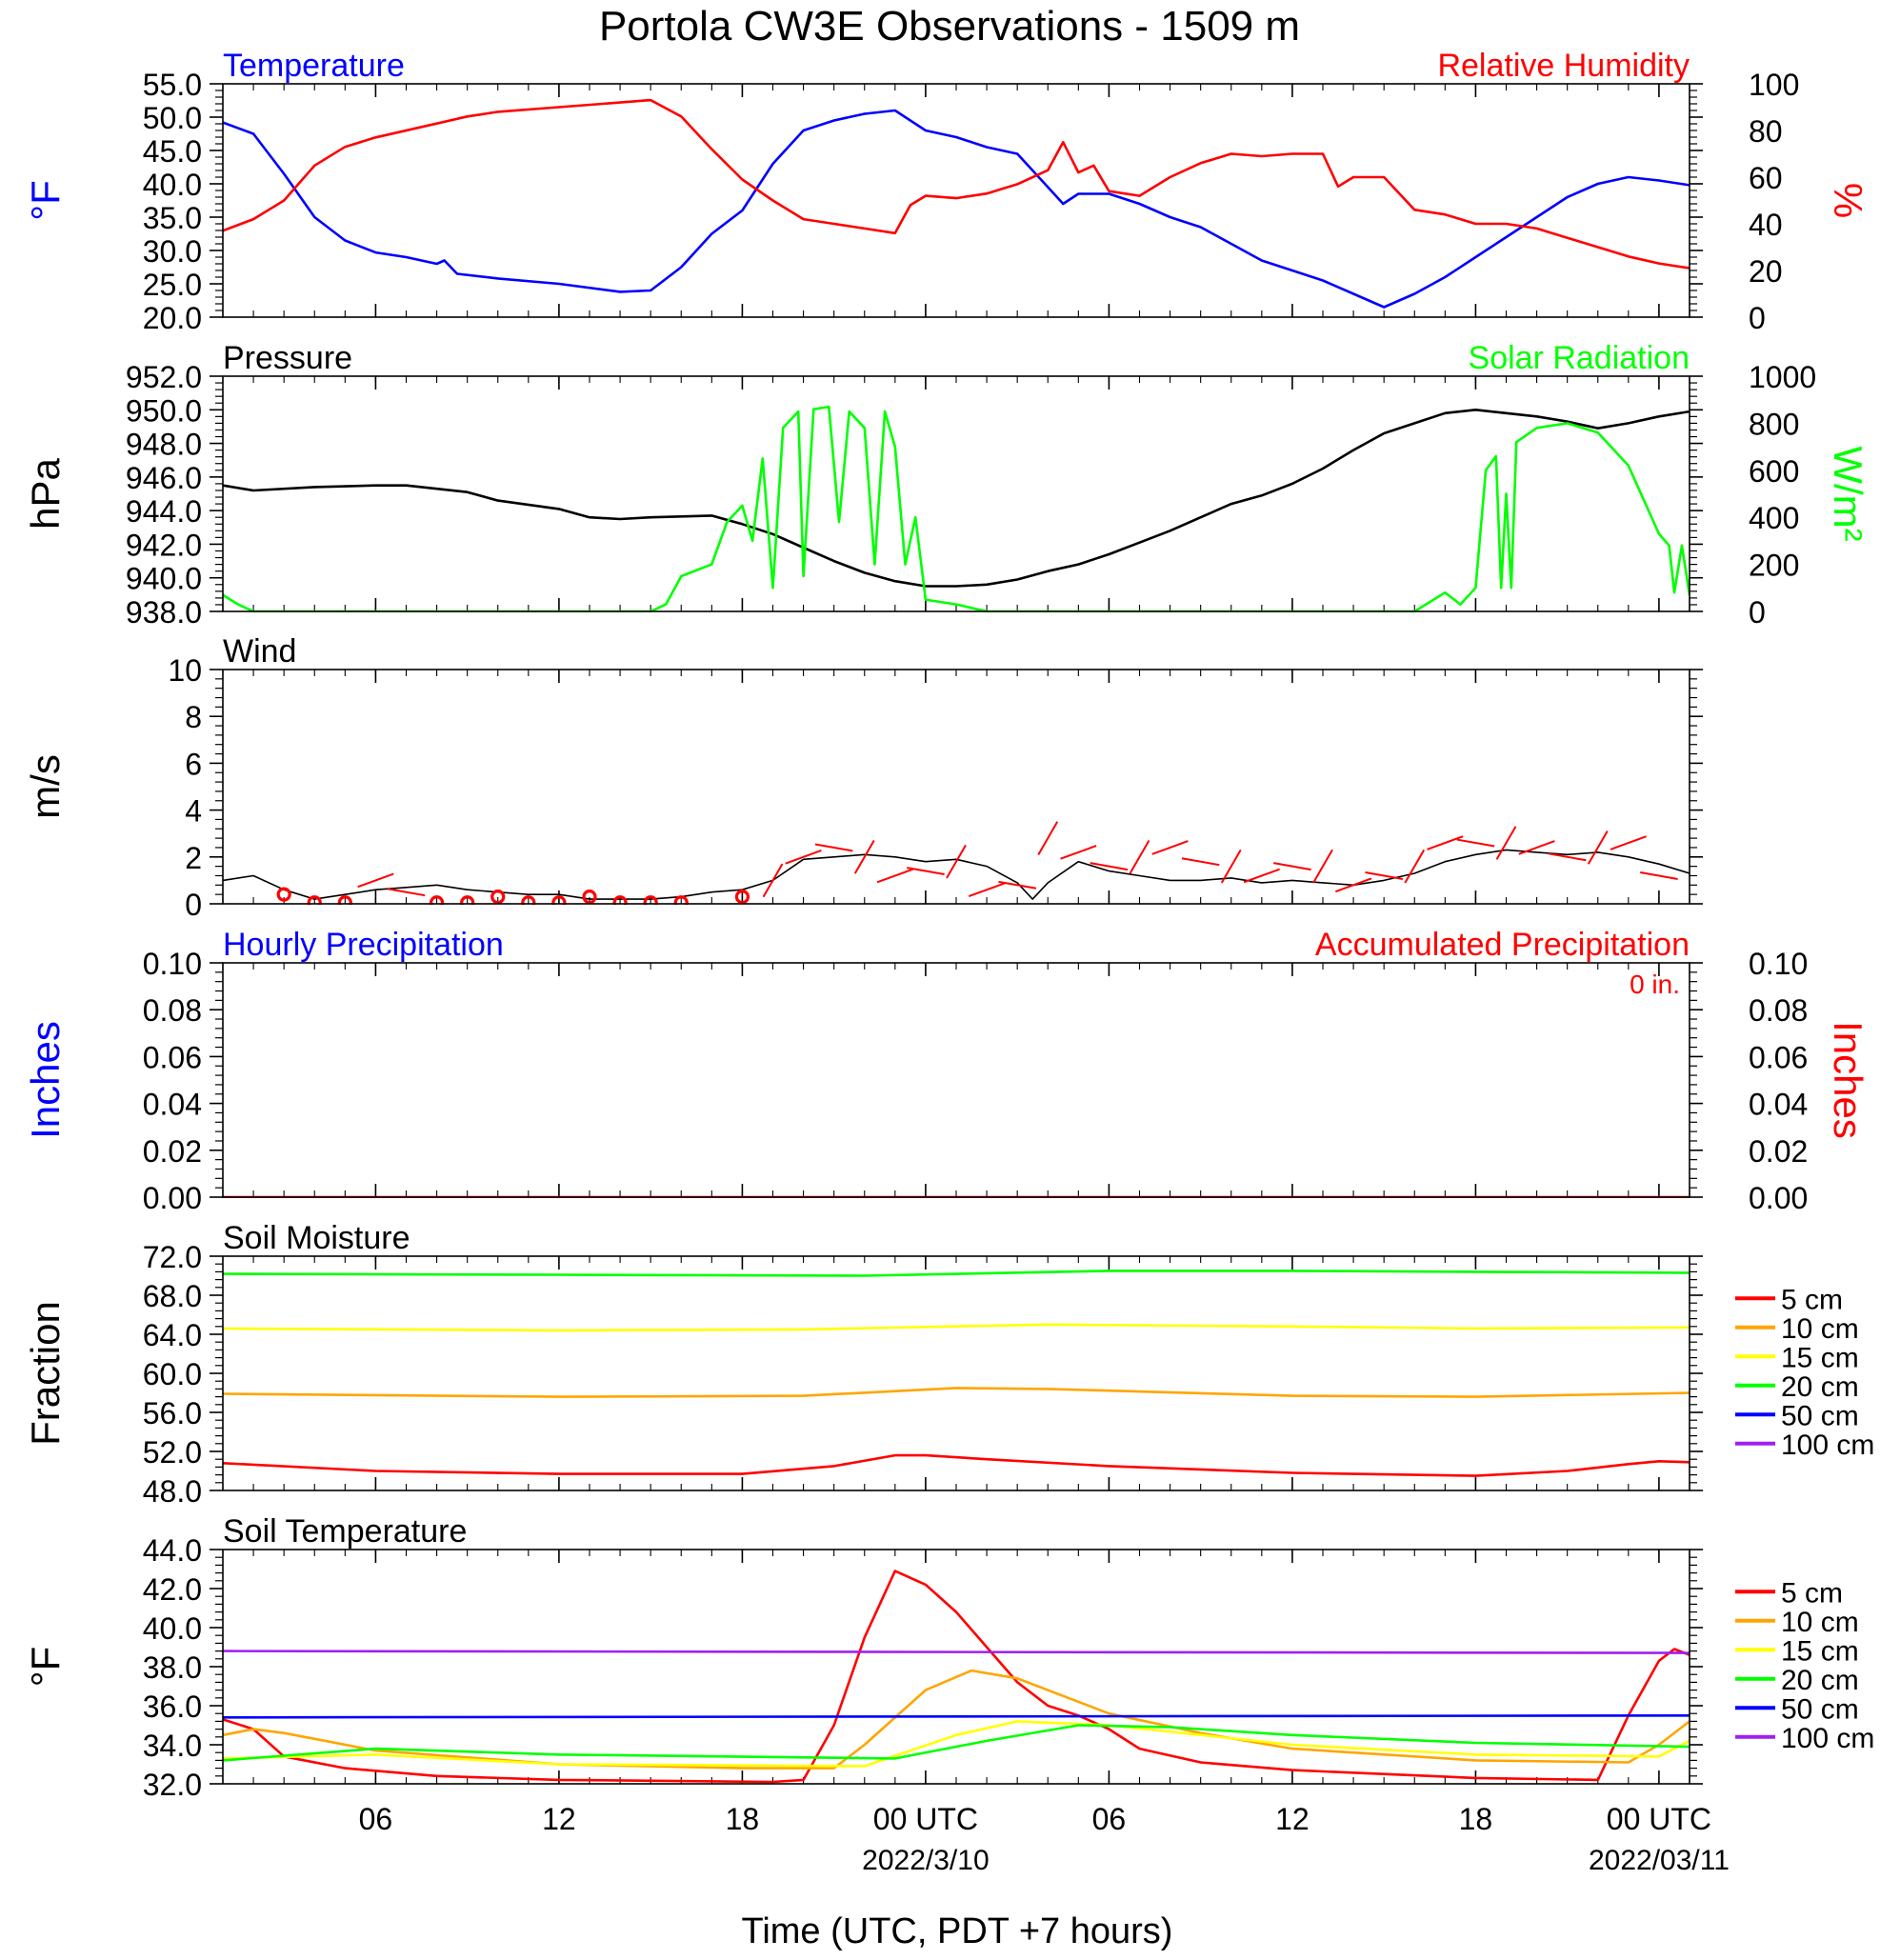 The image size is (1900, 1960). I want to click on legend-label: 5 cm, so click(1812, 1299).